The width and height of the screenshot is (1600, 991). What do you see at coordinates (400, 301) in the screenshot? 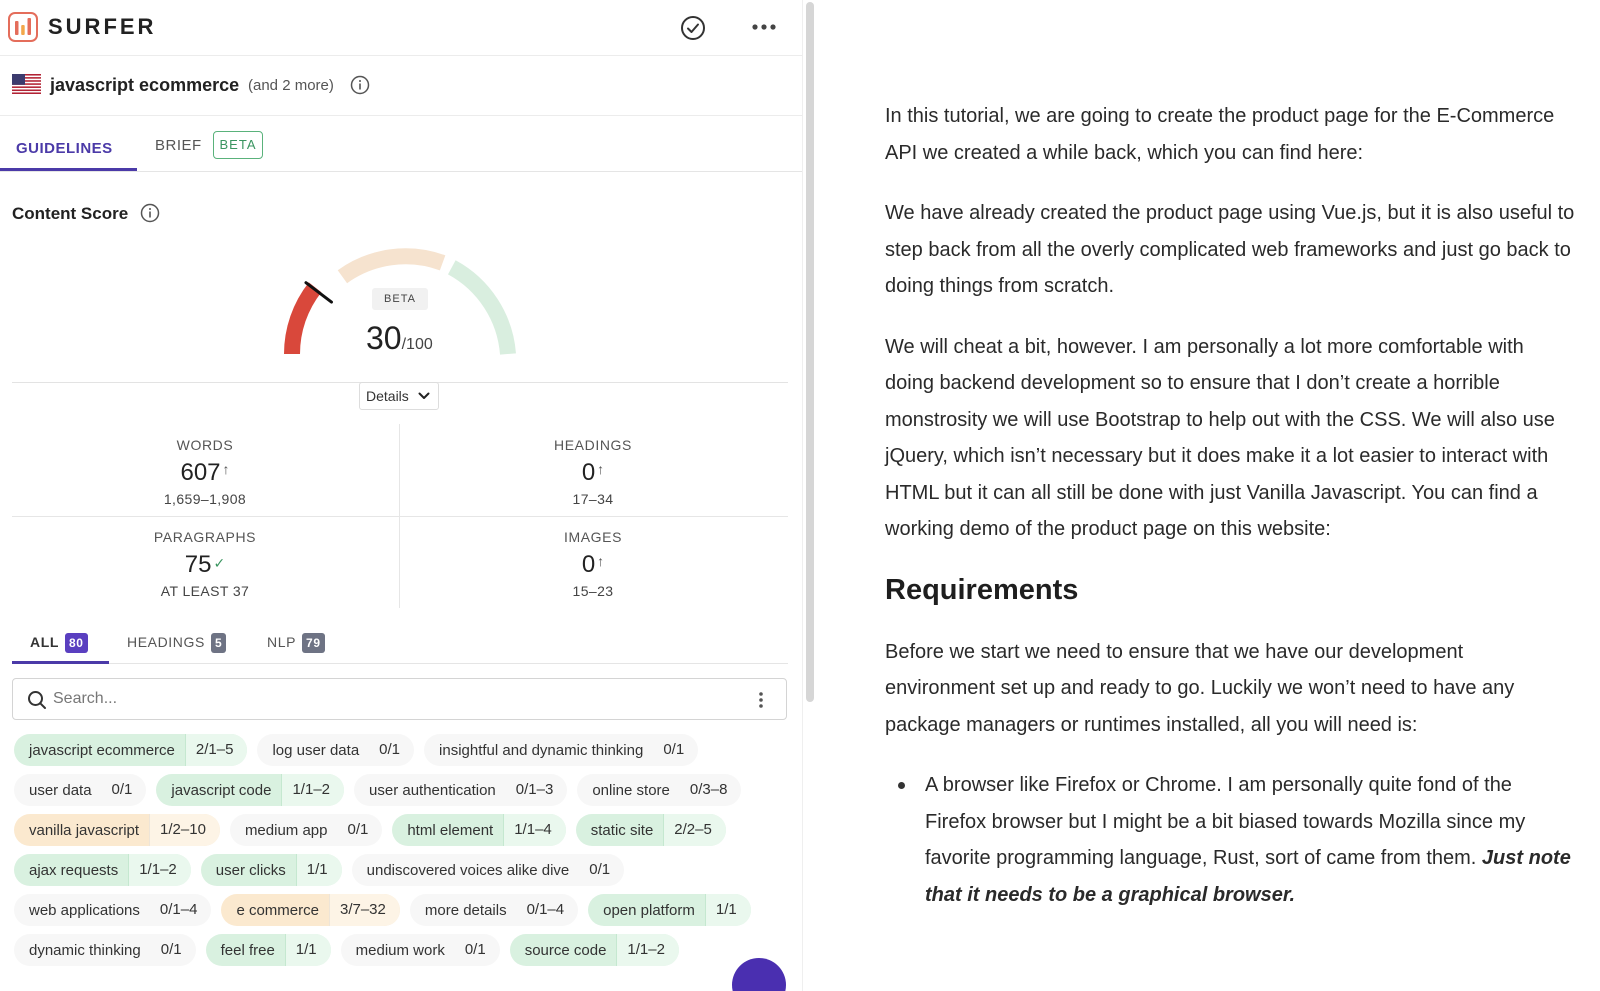
I see `content-score-gauge` at bounding box center [400, 301].